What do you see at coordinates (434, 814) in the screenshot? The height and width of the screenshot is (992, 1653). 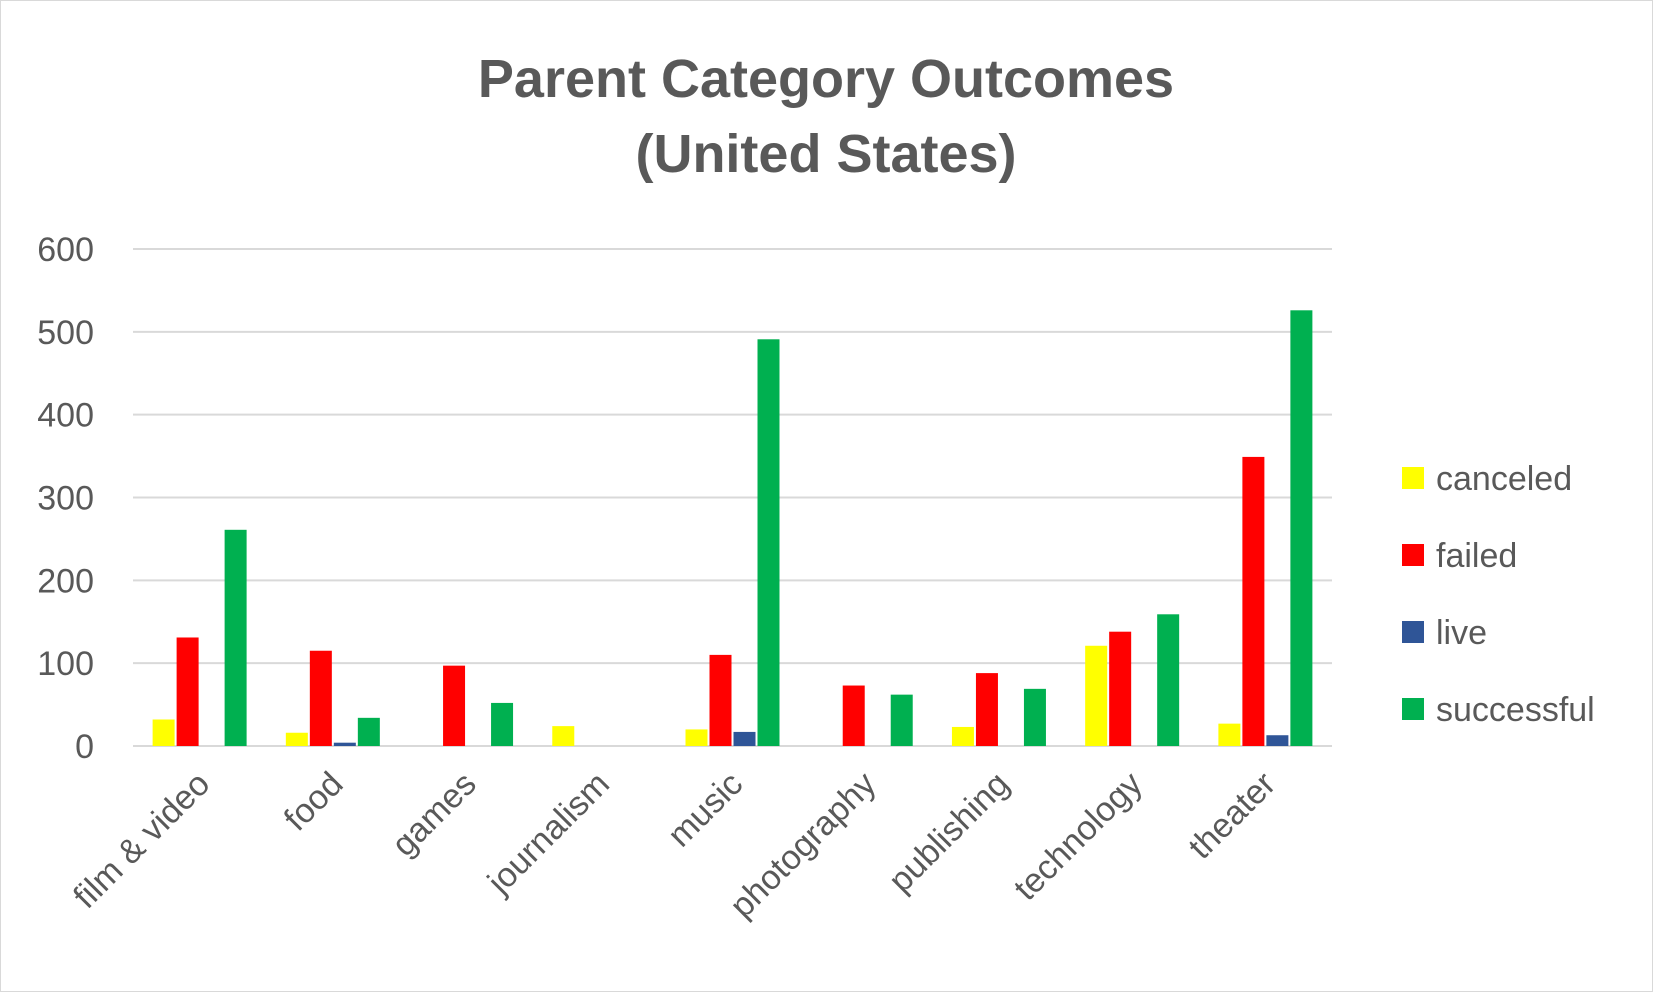 I see `x-tick-label: games` at bounding box center [434, 814].